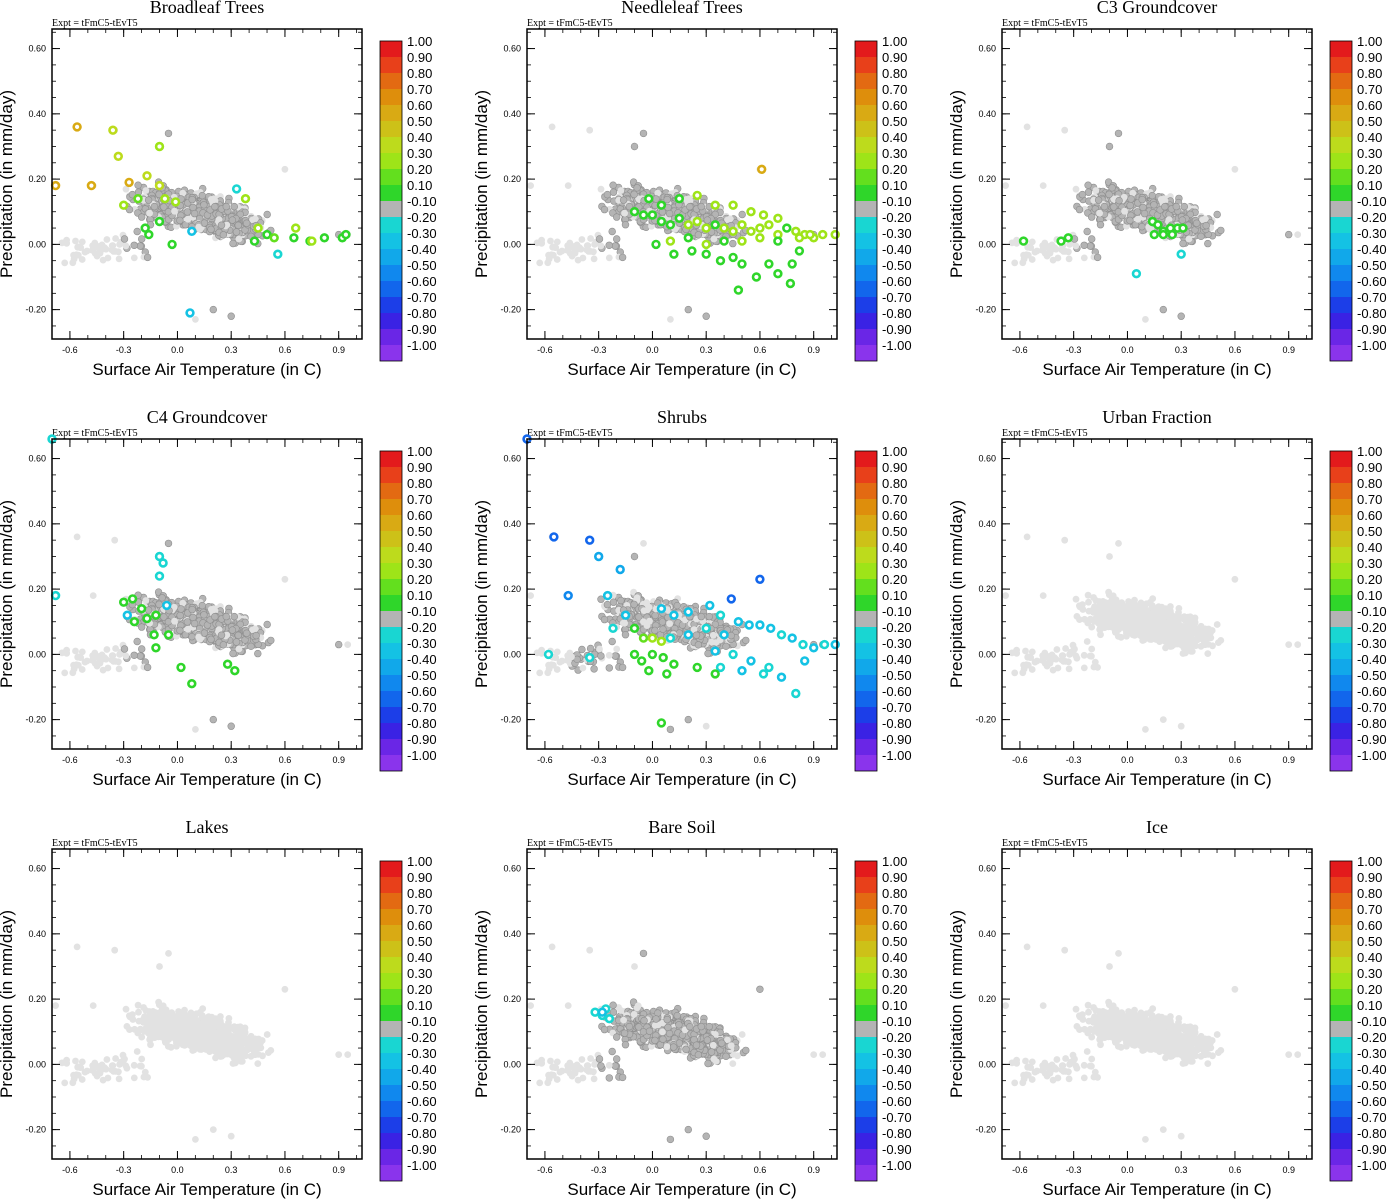  What do you see at coordinates (206, 779) in the screenshot?
I see `x-axis-label: Surface Air Temperature (in C)` at bounding box center [206, 779].